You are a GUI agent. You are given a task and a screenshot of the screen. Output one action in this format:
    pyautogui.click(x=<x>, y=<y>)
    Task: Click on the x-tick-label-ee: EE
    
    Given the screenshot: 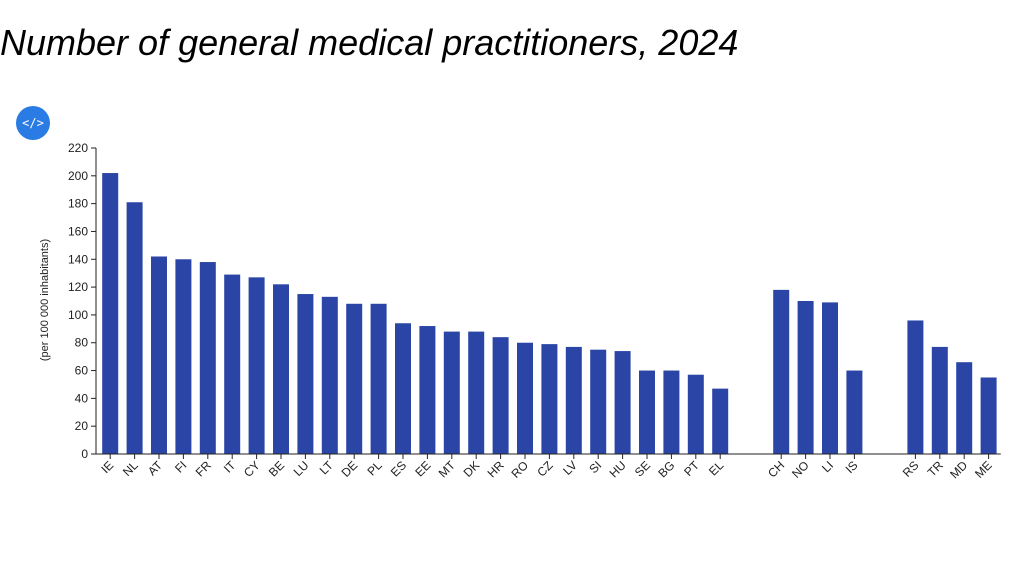 What is the action you would take?
    pyautogui.click(x=422, y=468)
    